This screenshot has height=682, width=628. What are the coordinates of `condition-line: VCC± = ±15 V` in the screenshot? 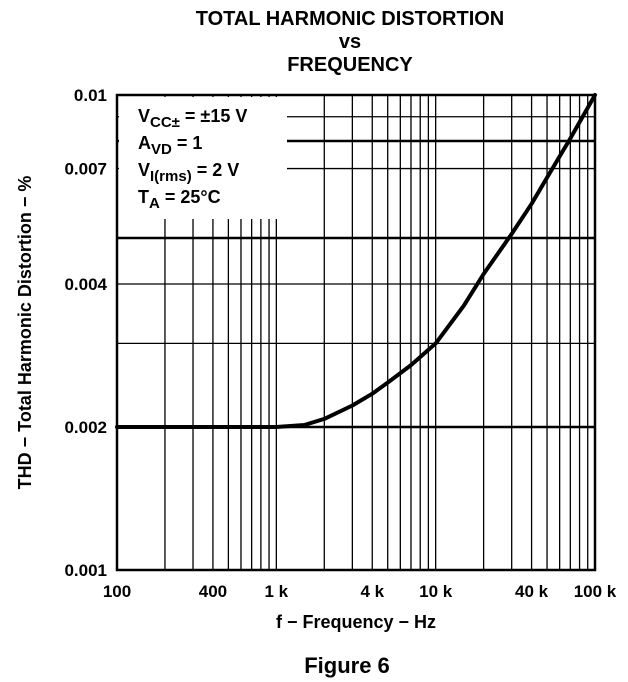 It's located at (192, 118).